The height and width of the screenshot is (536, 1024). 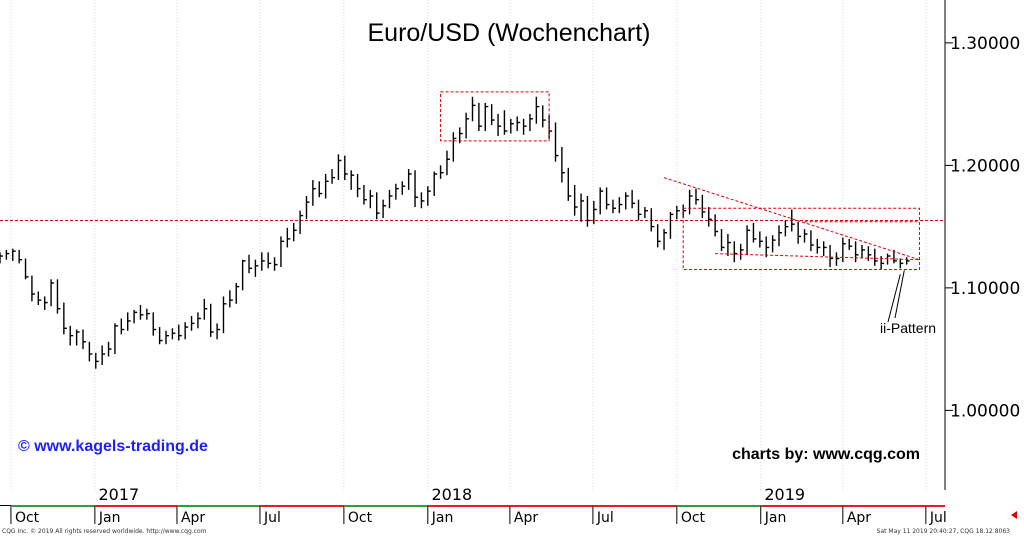 What do you see at coordinates (899, 294) in the screenshot?
I see `ii-pointer-arrow` at bounding box center [899, 294].